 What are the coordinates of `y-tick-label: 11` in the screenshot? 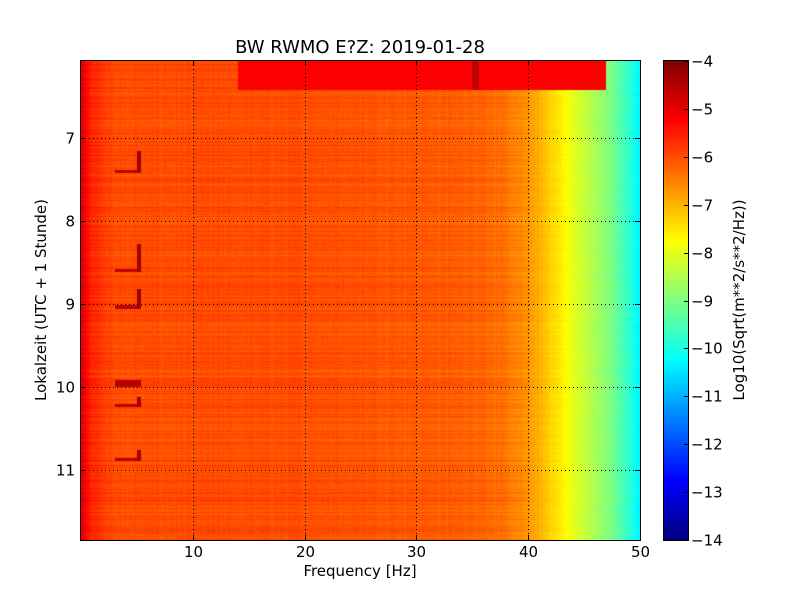 It's located at (65, 471).